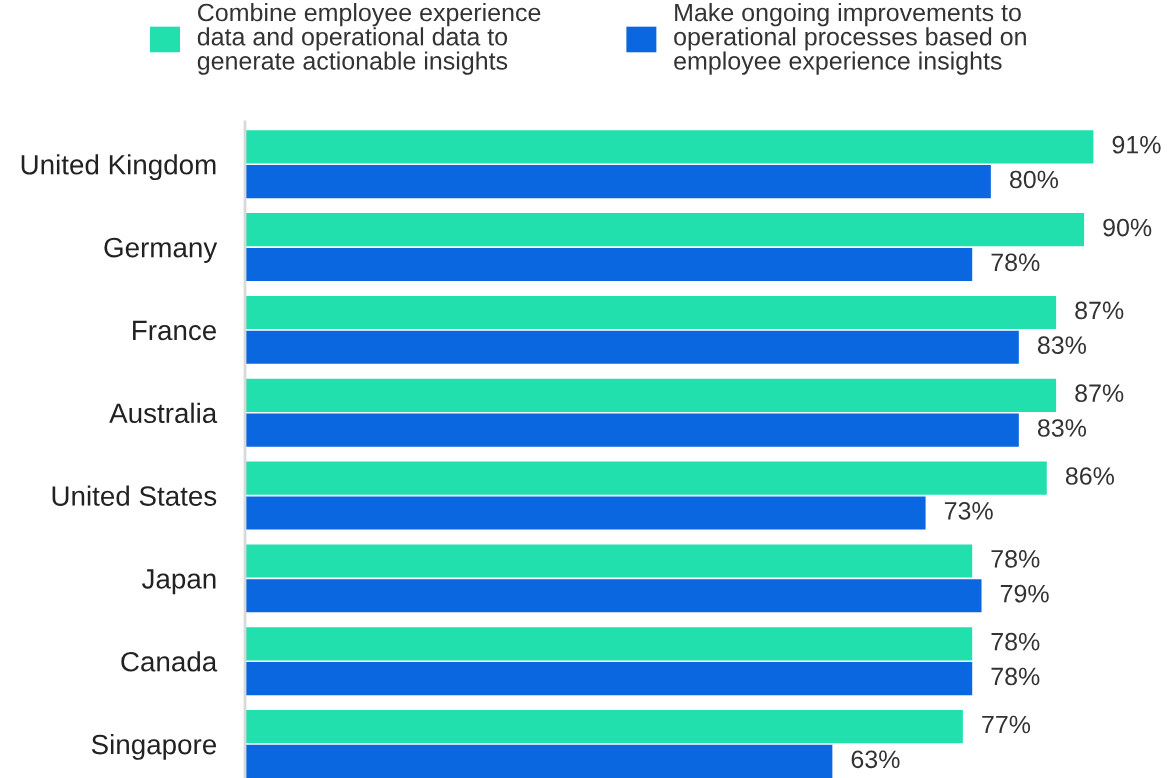 The width and height of the screenshot is (1174, 778). Describe the element at coordinates (968, 510) in the screenshot. I see `data-label: 73%` at that location.